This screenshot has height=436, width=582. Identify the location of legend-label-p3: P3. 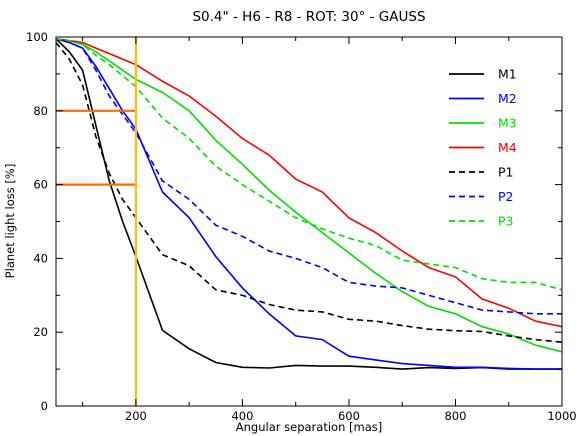
(506, 221).